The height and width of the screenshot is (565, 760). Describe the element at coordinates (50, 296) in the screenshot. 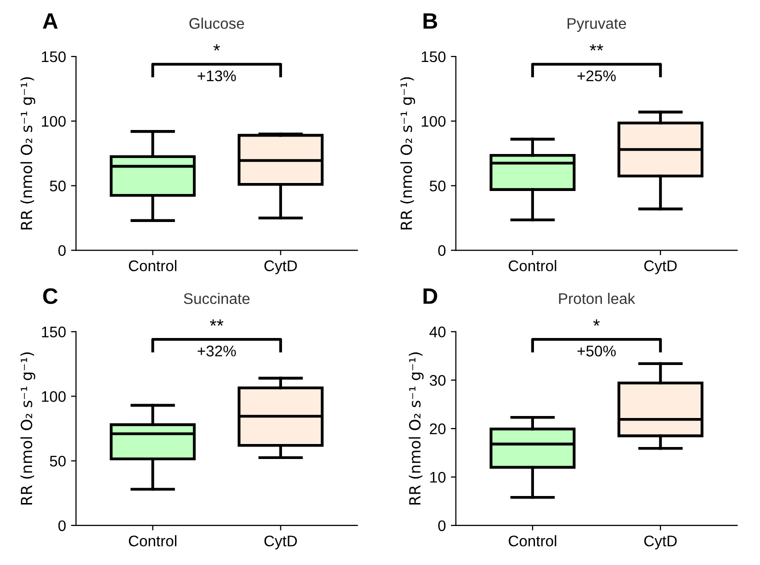

I see `text: C` at that location.